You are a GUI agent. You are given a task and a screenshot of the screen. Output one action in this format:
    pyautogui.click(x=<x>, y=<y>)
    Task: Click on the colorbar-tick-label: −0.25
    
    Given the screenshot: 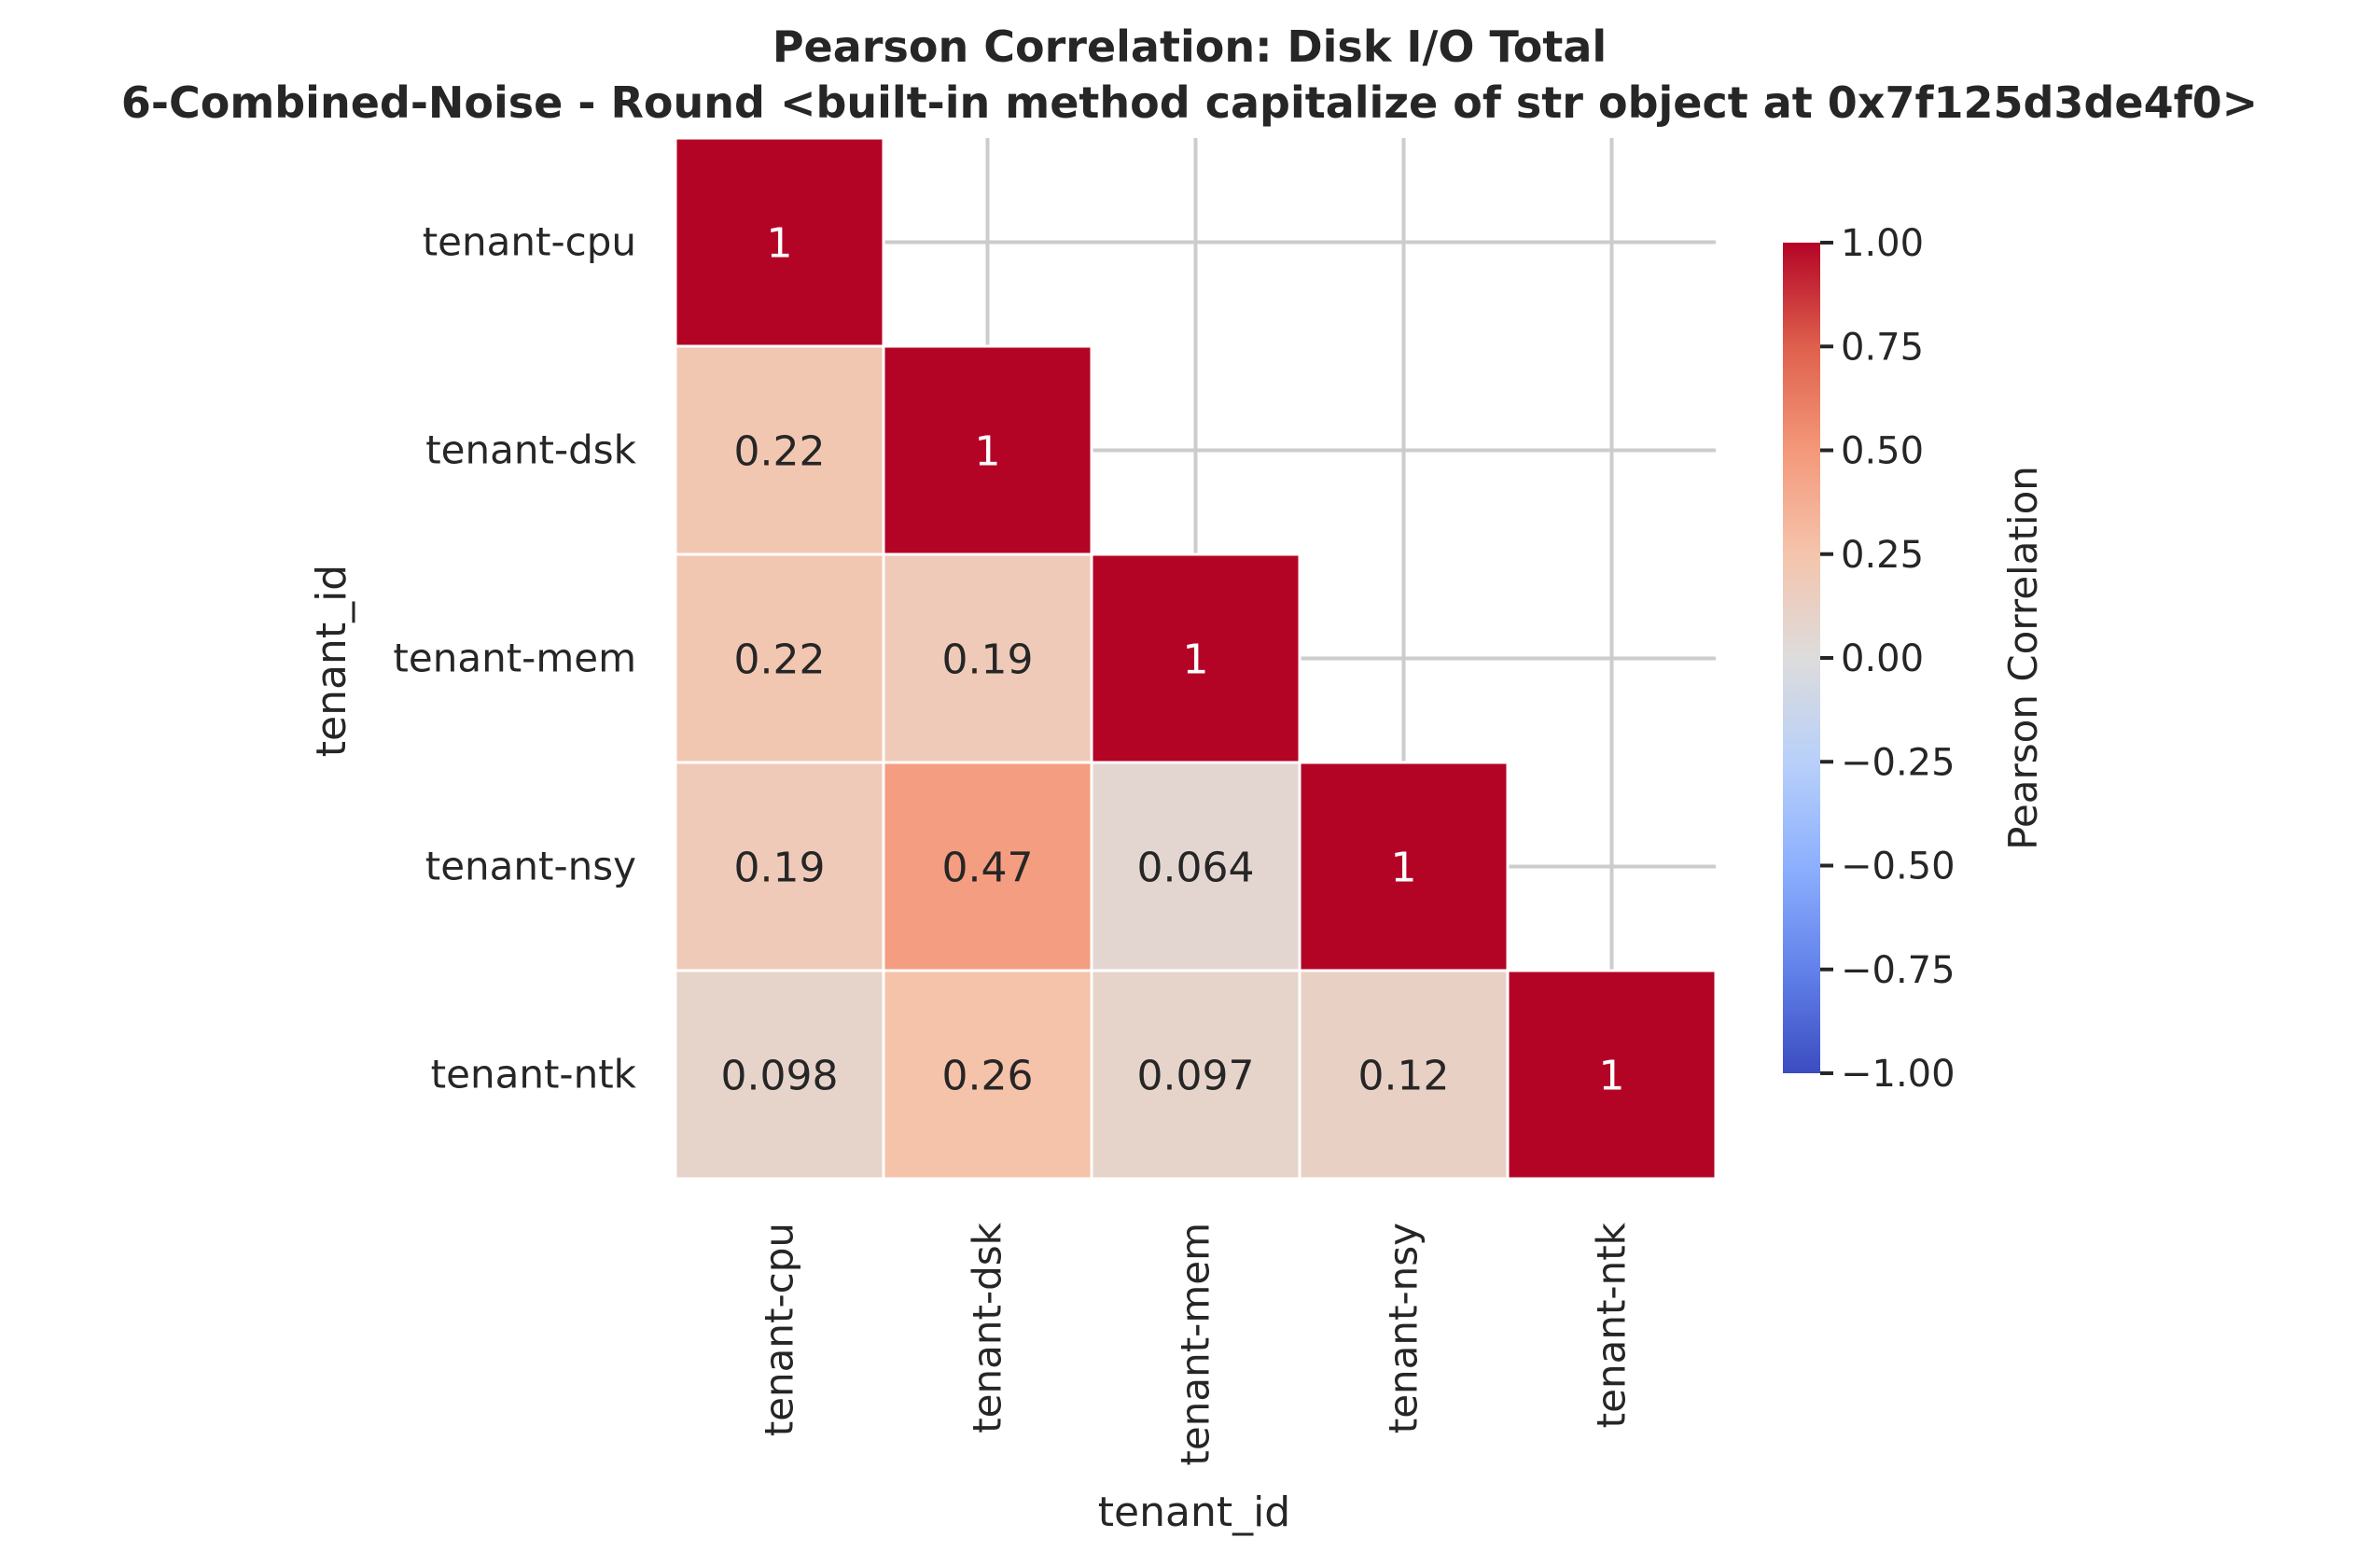 What is the action you would take?
    pyautogui.click(x=1898, y=762)
    